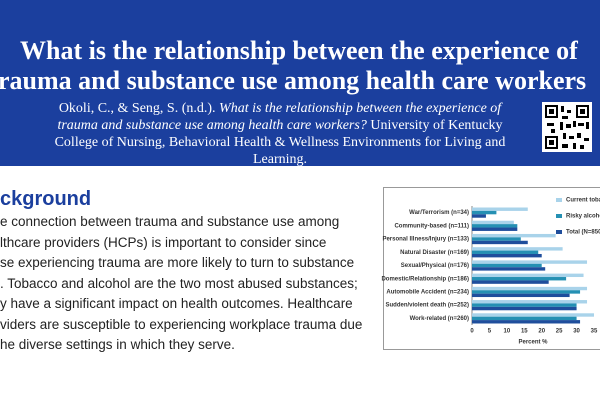 Image resolution: width=600 pixels, height=400 pixels. What do you see at coordinates (507, 332) in the screenshot?
I see `x-tick-label: 10` at bounding box center [507, 332].